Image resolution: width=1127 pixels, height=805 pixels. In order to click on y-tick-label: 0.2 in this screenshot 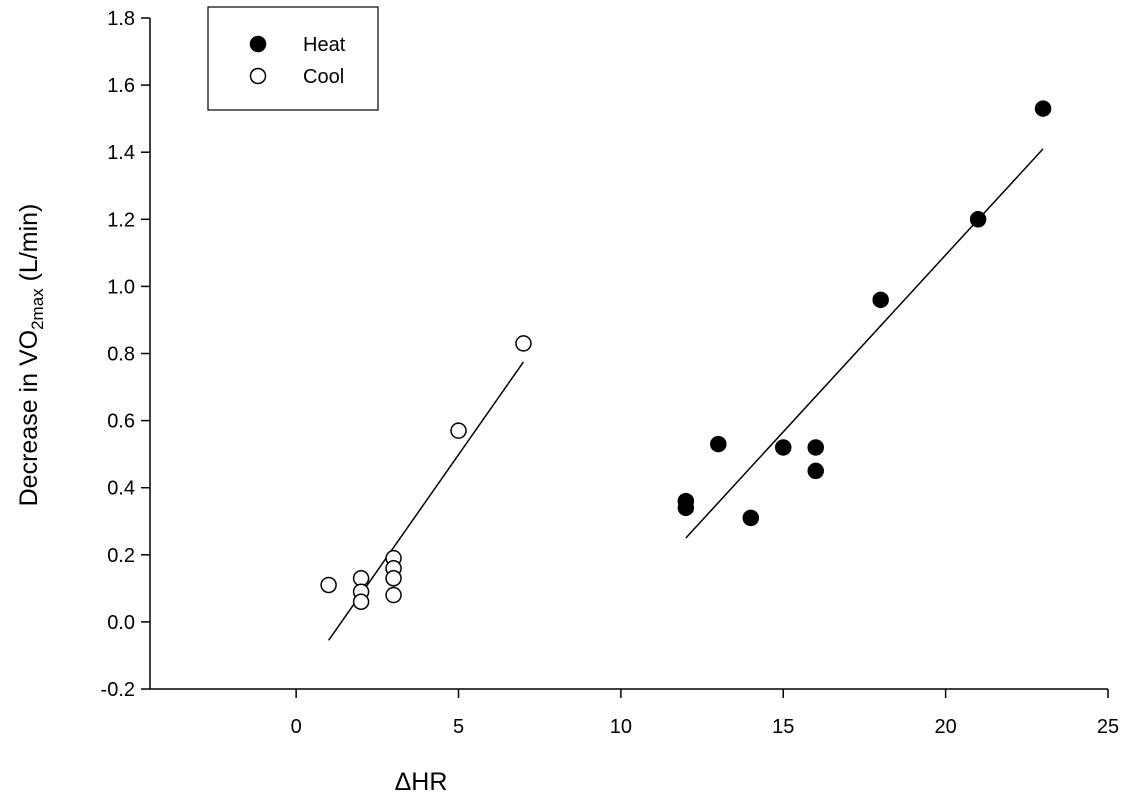, I will do `click(121, 556)`.